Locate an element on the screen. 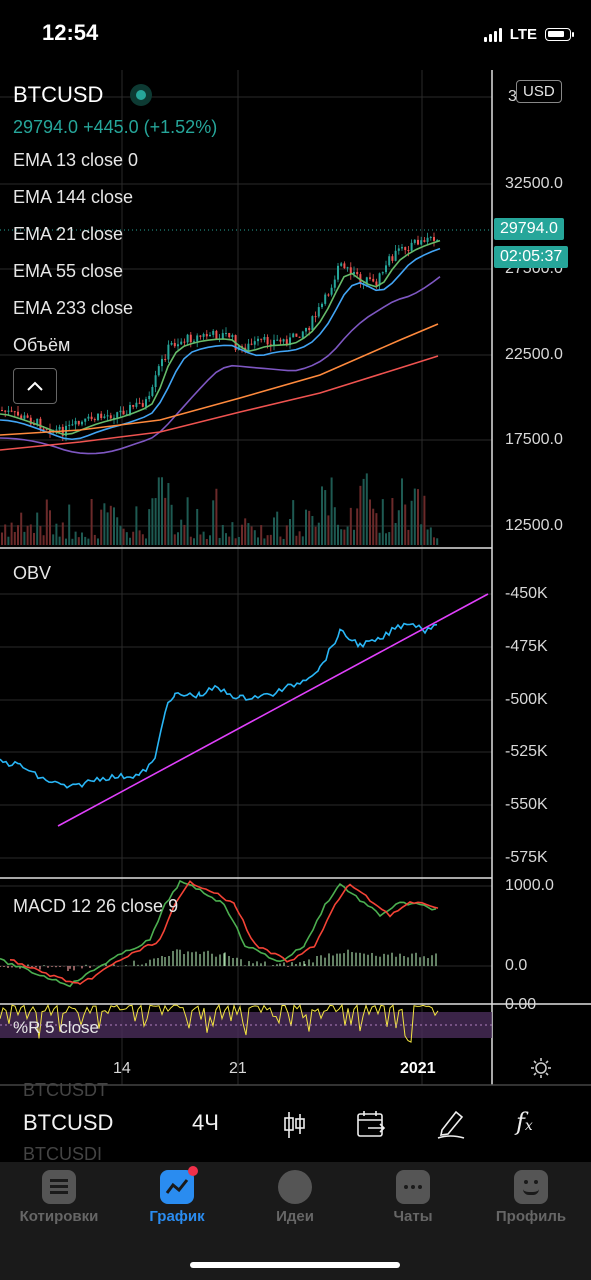  compare-calendar-icon is located at coordinates (372, 1125).